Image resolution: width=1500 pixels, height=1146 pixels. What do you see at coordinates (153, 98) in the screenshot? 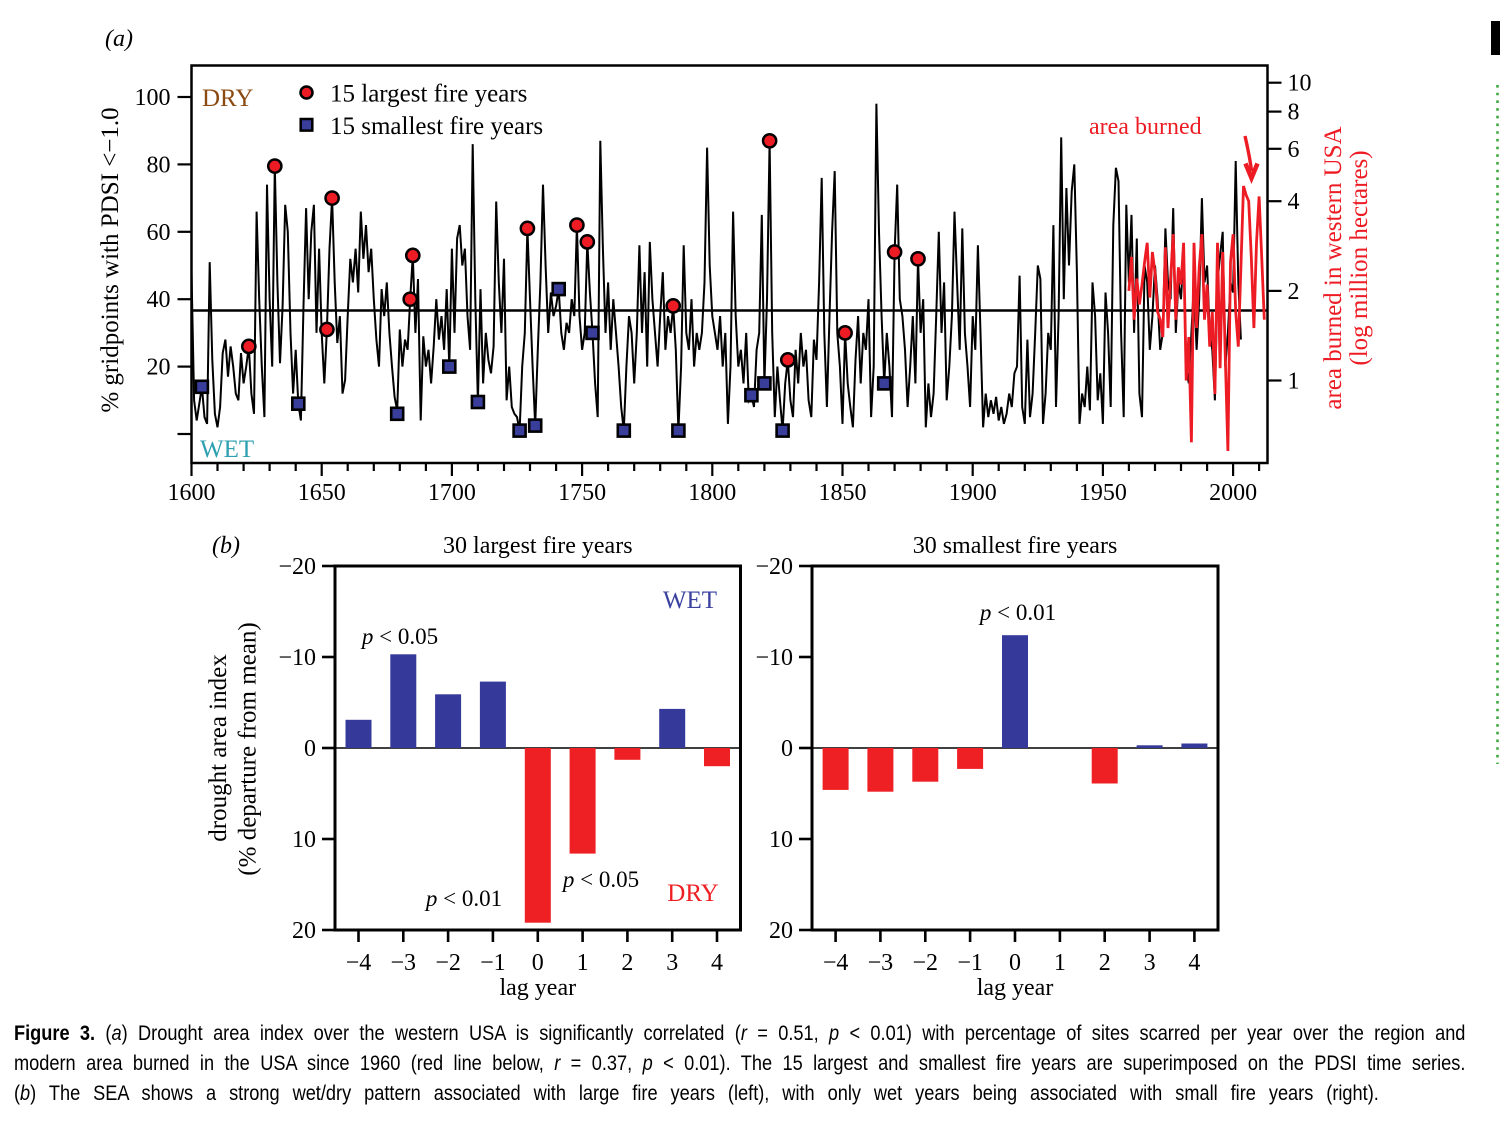
I see `svg-text: 100` at bounding box center [153, 98].